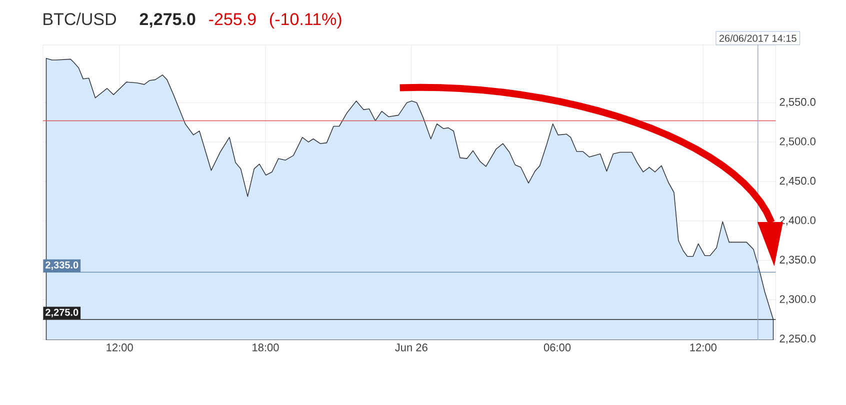 The image size is (846, 405). I want to click on y-tick-label: 2,250.0, so click(798, 339).